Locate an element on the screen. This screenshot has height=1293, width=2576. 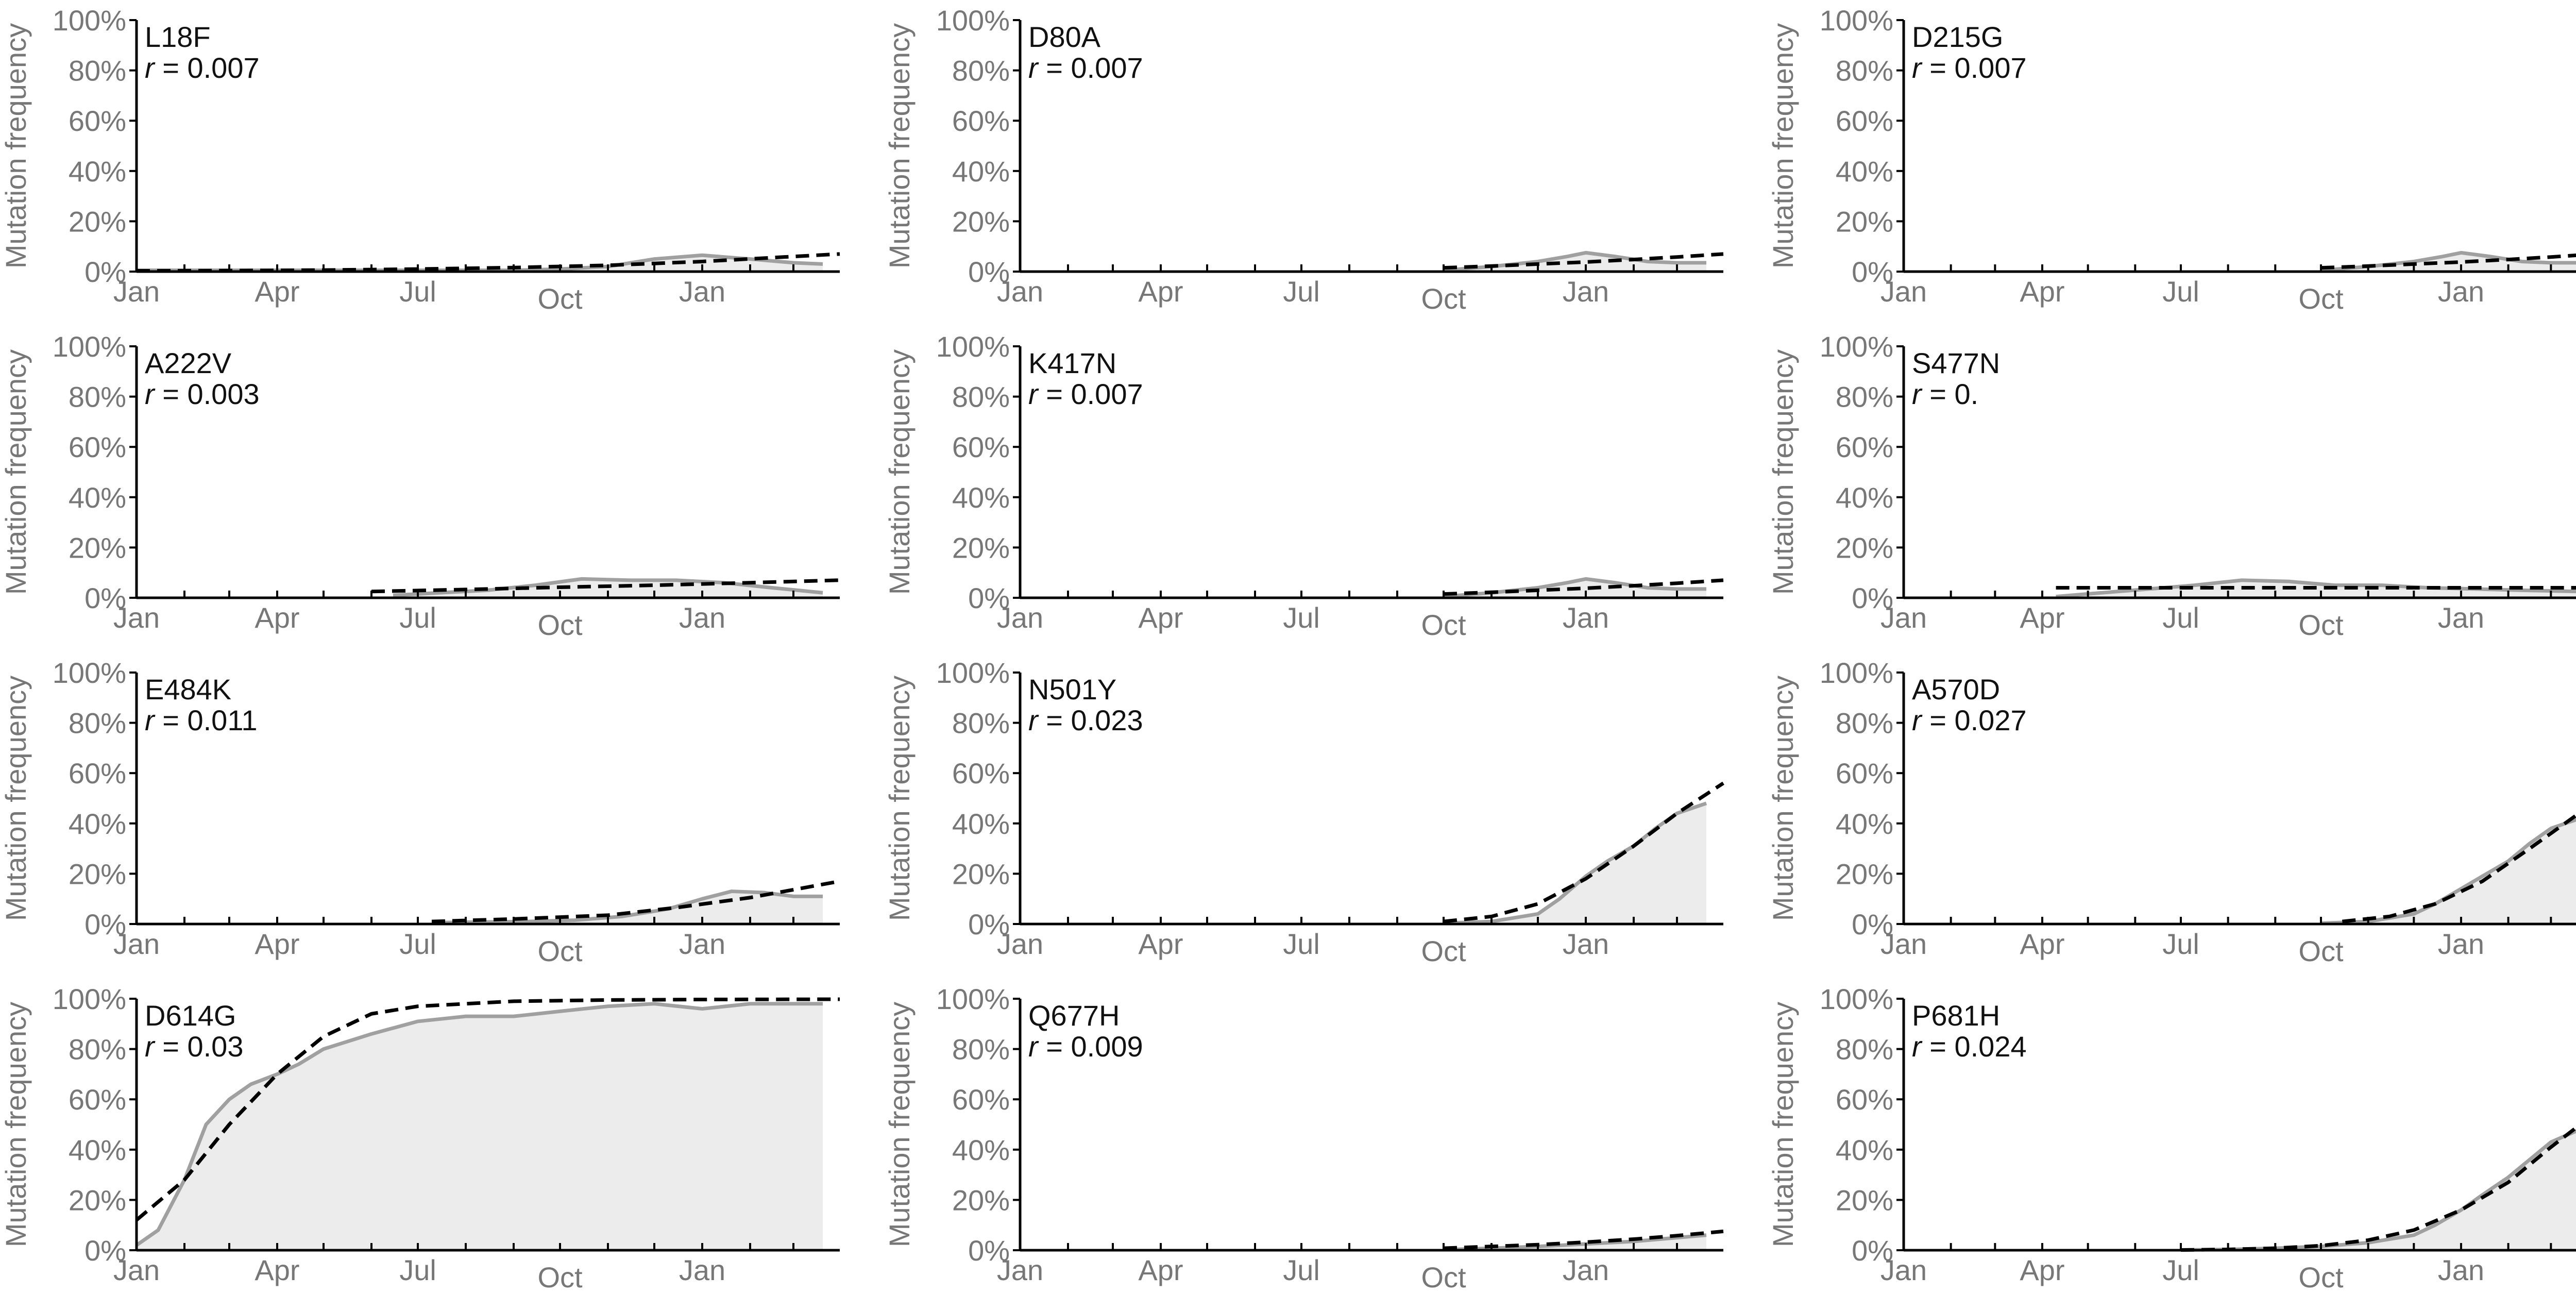
mutation-label: S477N is located at coordinates (1956, 363).